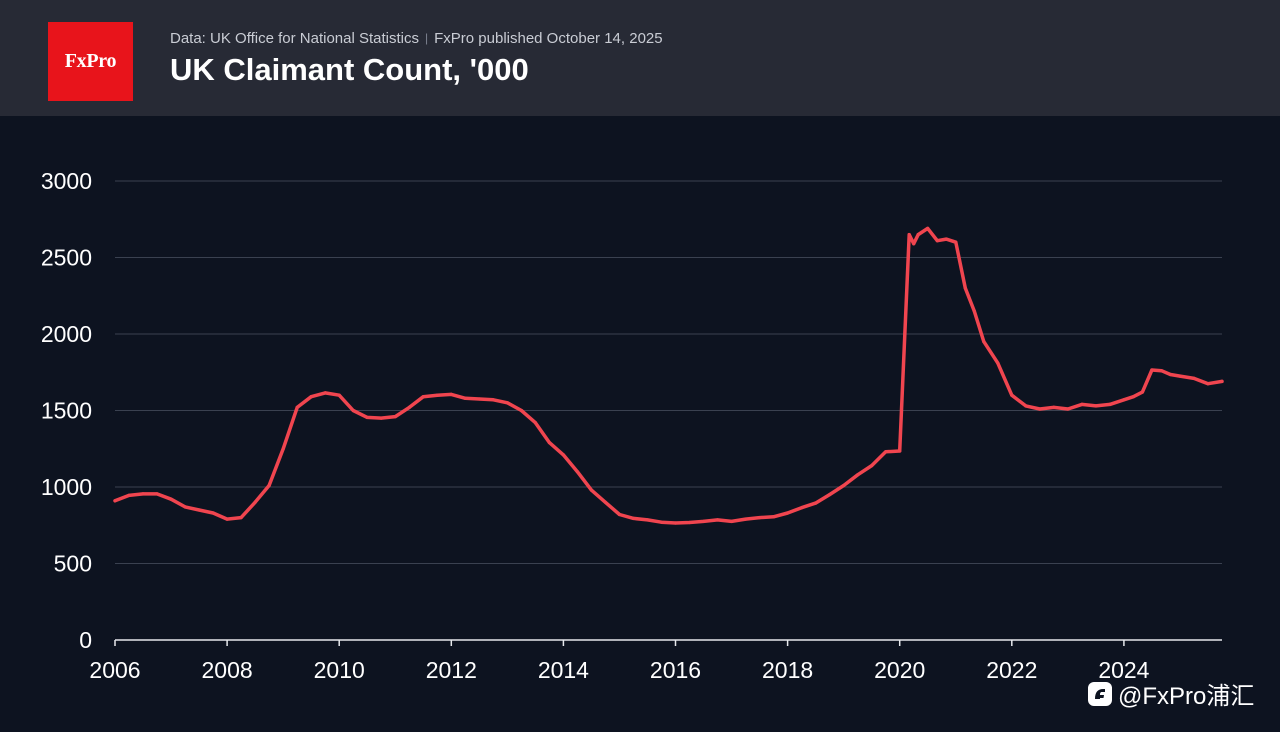 Image resolution: width=1280 pixels, height=732 pixels. I want to click on x-tick-label-2024: 2024, so click(1123, 670).